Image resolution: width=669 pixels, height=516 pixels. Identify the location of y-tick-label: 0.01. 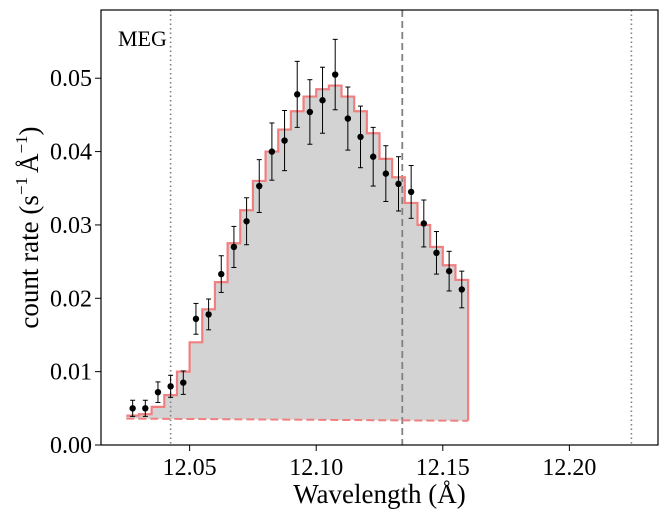
(71, 373).